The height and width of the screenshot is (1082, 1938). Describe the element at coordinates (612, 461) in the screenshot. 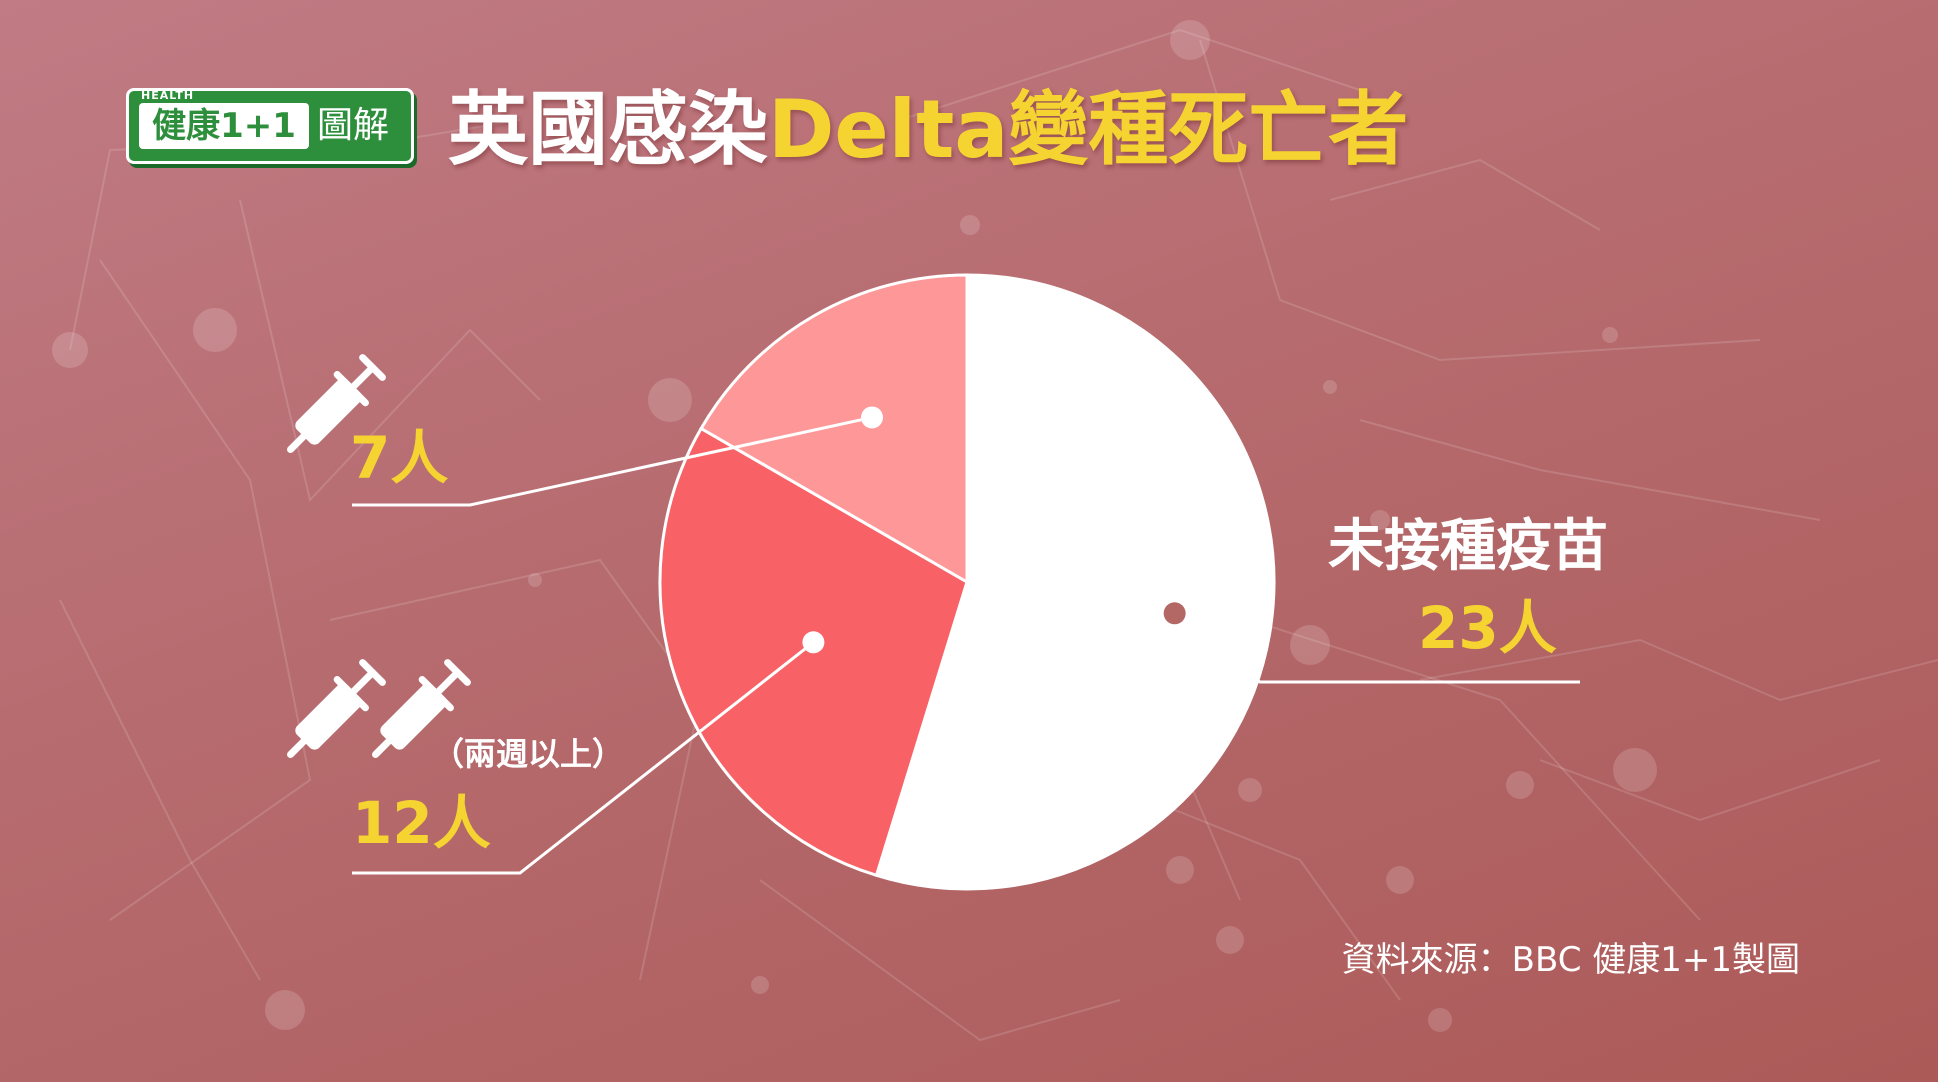

I see `leader-line-one-dose` at that location.